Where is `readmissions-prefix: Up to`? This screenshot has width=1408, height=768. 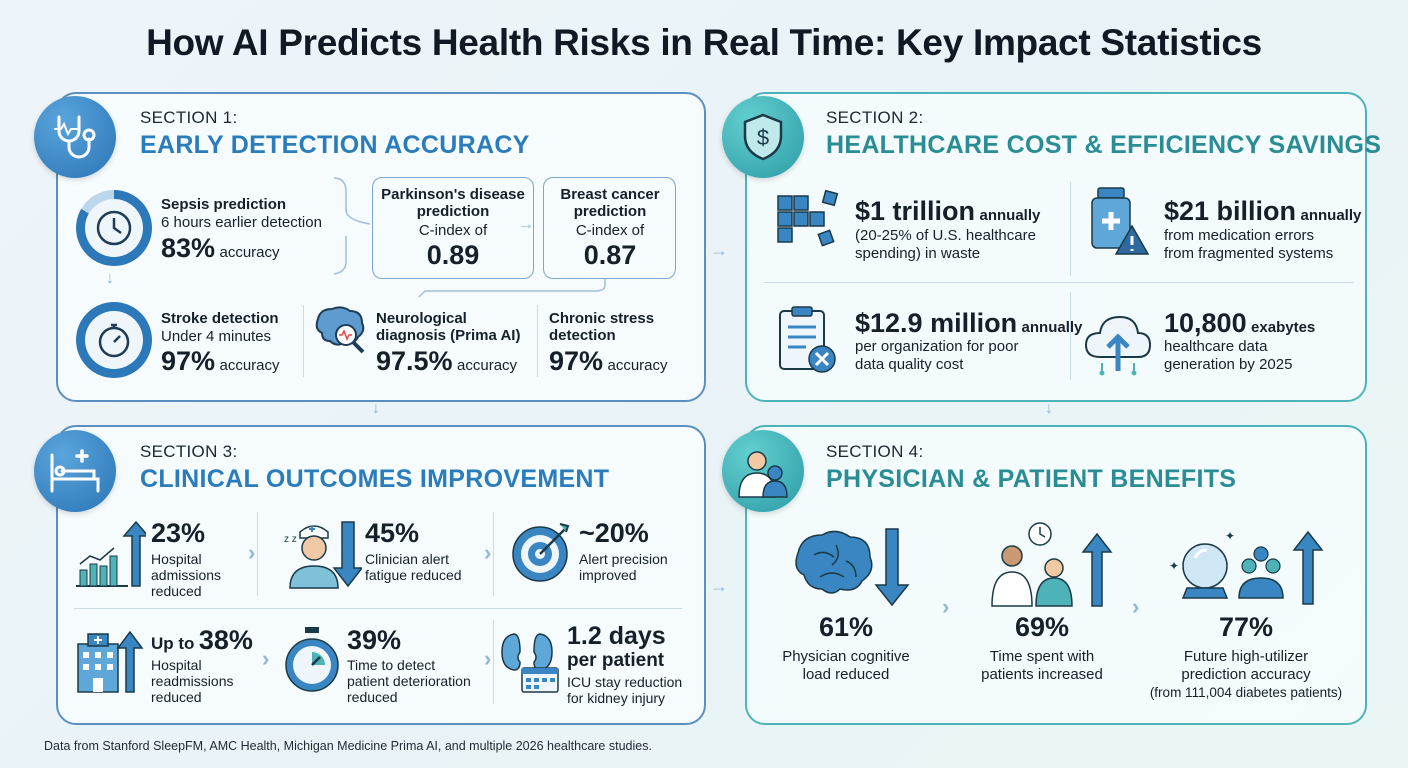 readmissions-prefix: Up to is located at coordinates (173, 643).